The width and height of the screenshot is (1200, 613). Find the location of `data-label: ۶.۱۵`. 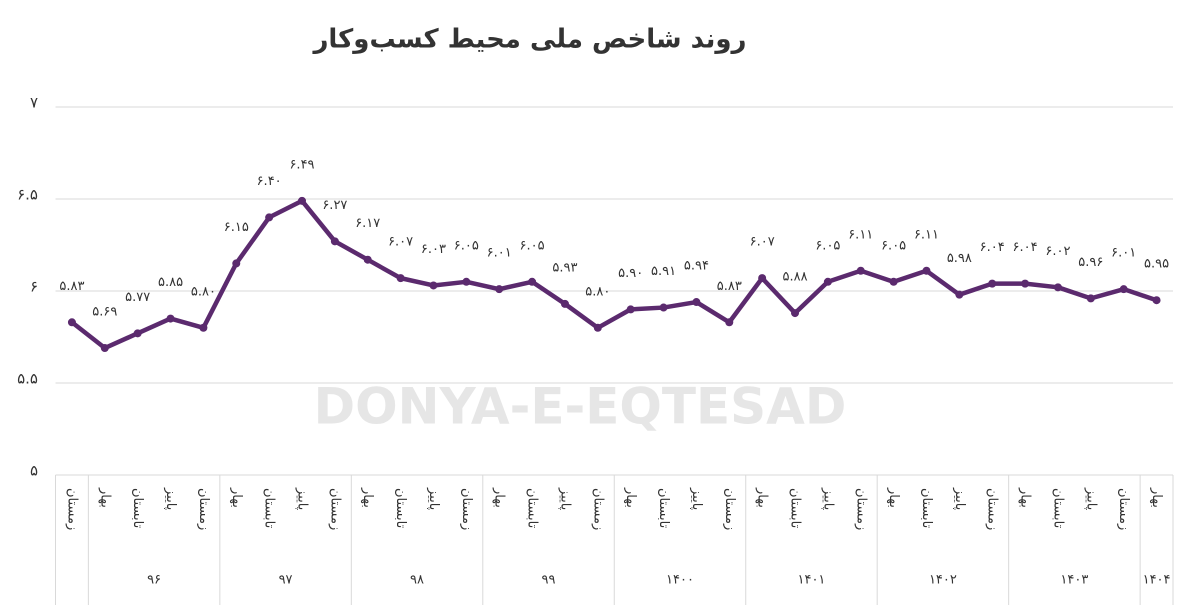

data-label: ۶.۱۵ is located at coordinates (236, 227).